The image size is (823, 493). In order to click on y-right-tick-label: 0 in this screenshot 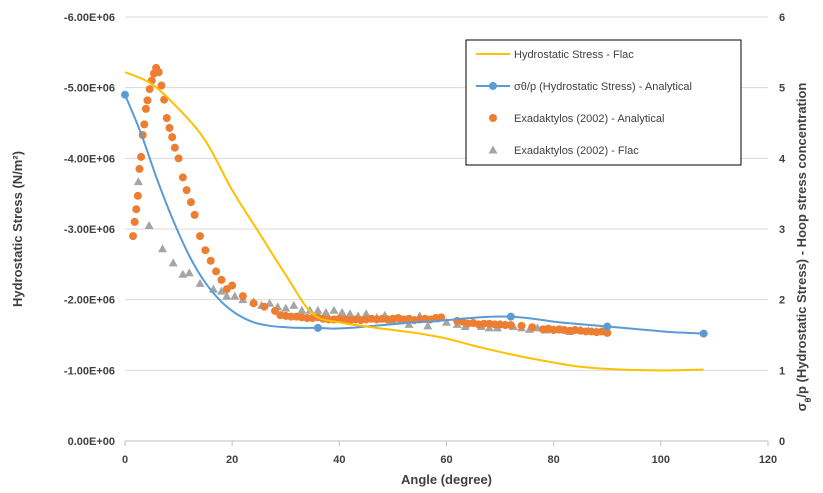, I will do `click(782, 442)`.